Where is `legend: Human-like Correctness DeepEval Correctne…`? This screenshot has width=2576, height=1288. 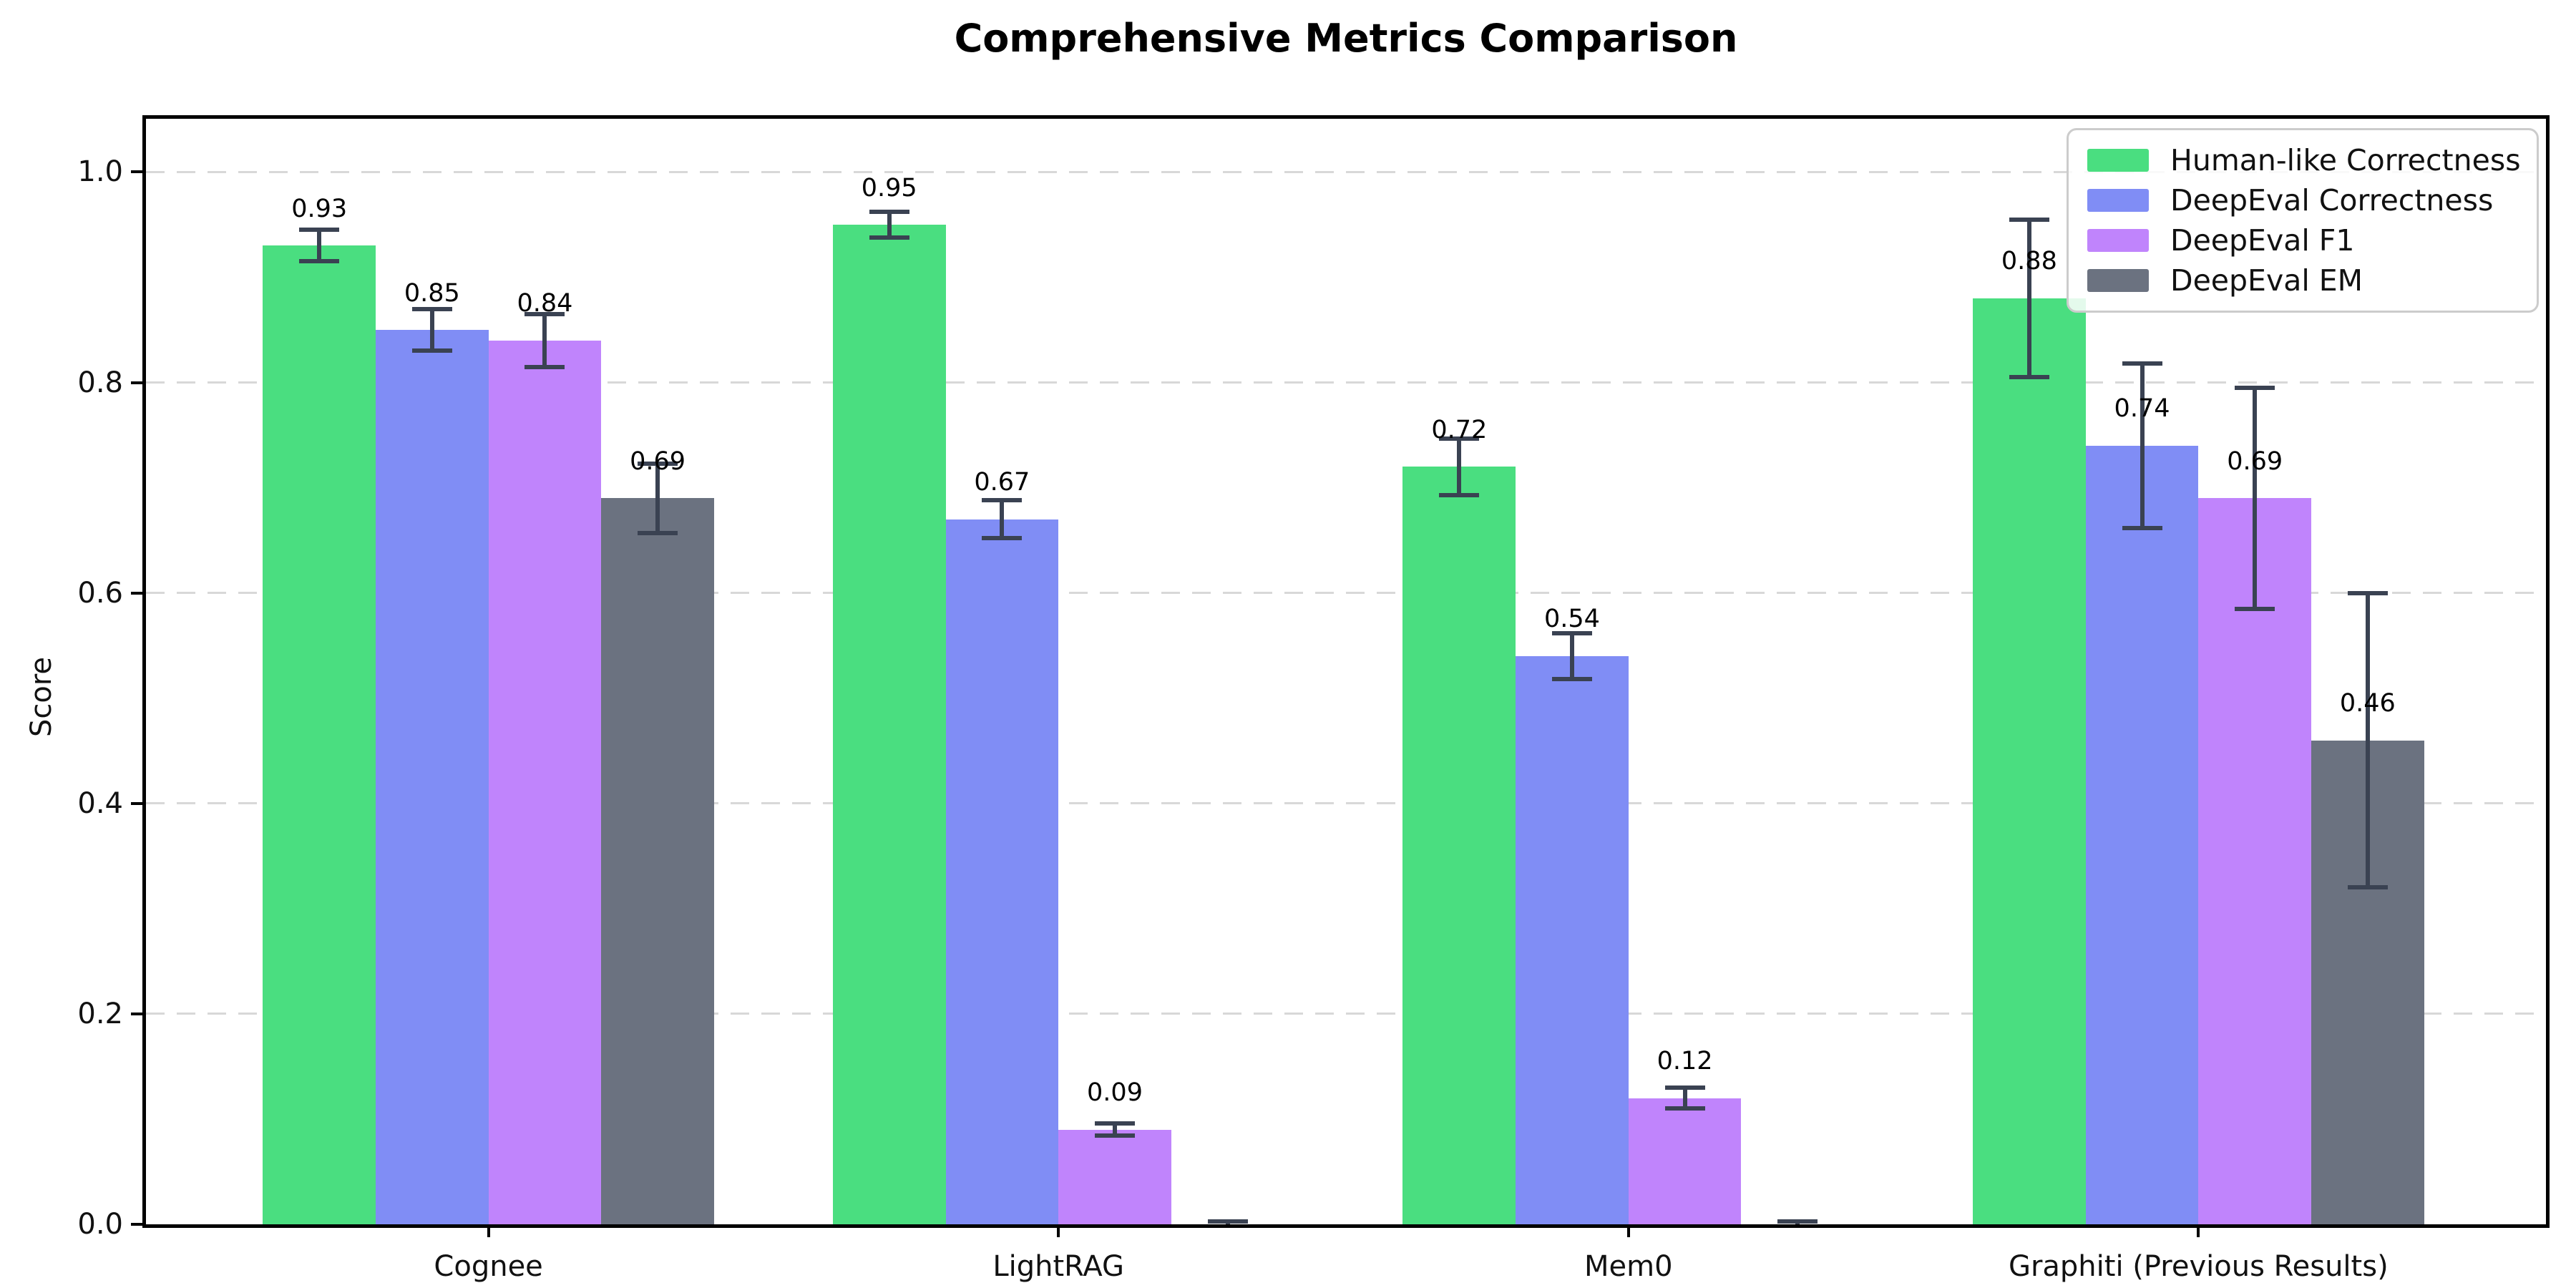 legend: Human-like Correctness DeepEval Correctne… is located at coordinates (2303, 220).